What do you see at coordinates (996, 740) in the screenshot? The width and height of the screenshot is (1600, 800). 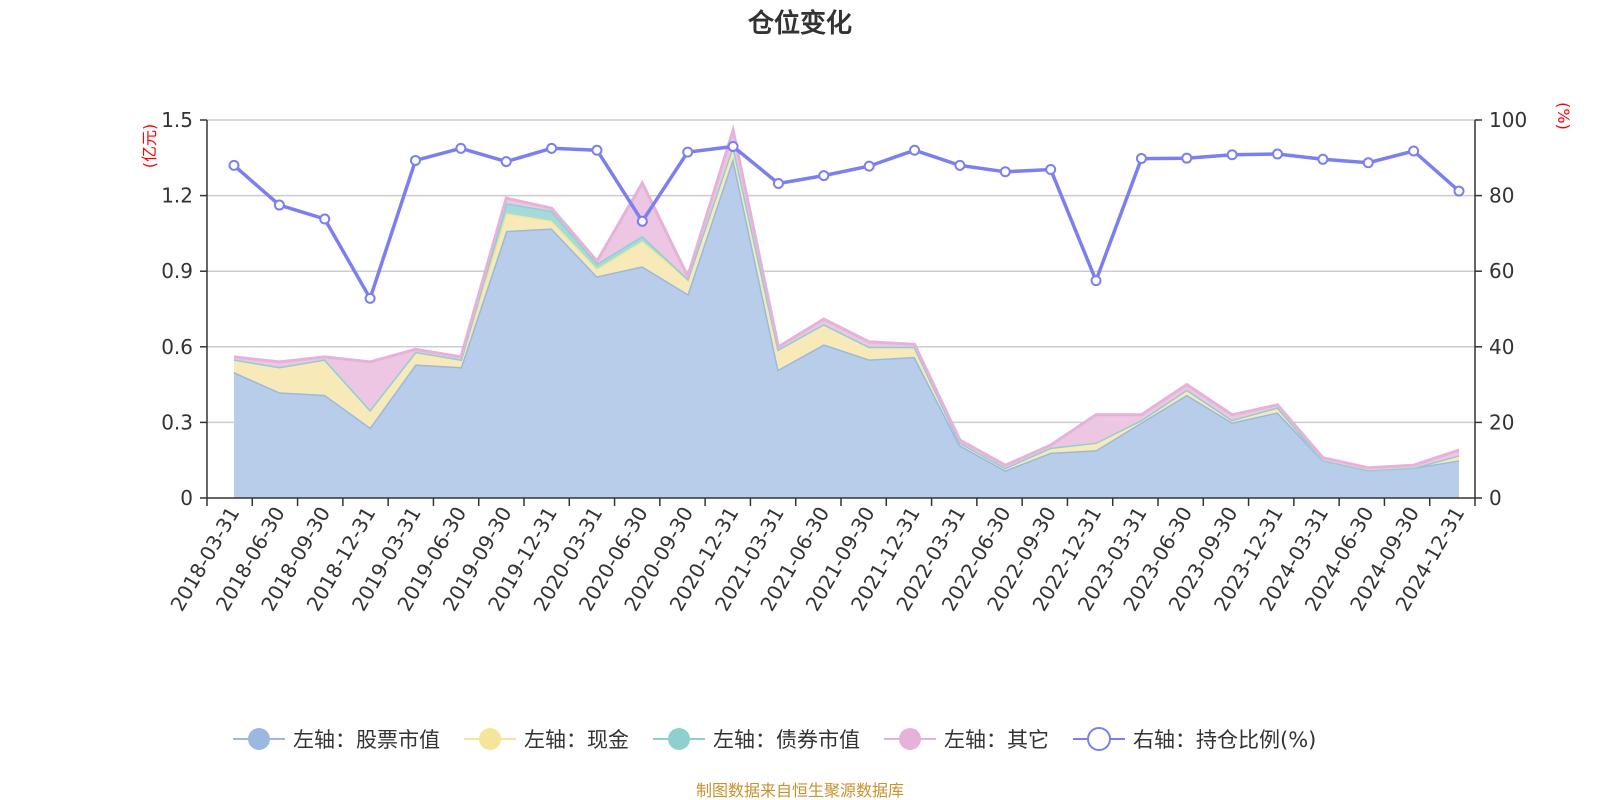 I see `legend-label: 左轴：其它` at bounding box center [996, 740].